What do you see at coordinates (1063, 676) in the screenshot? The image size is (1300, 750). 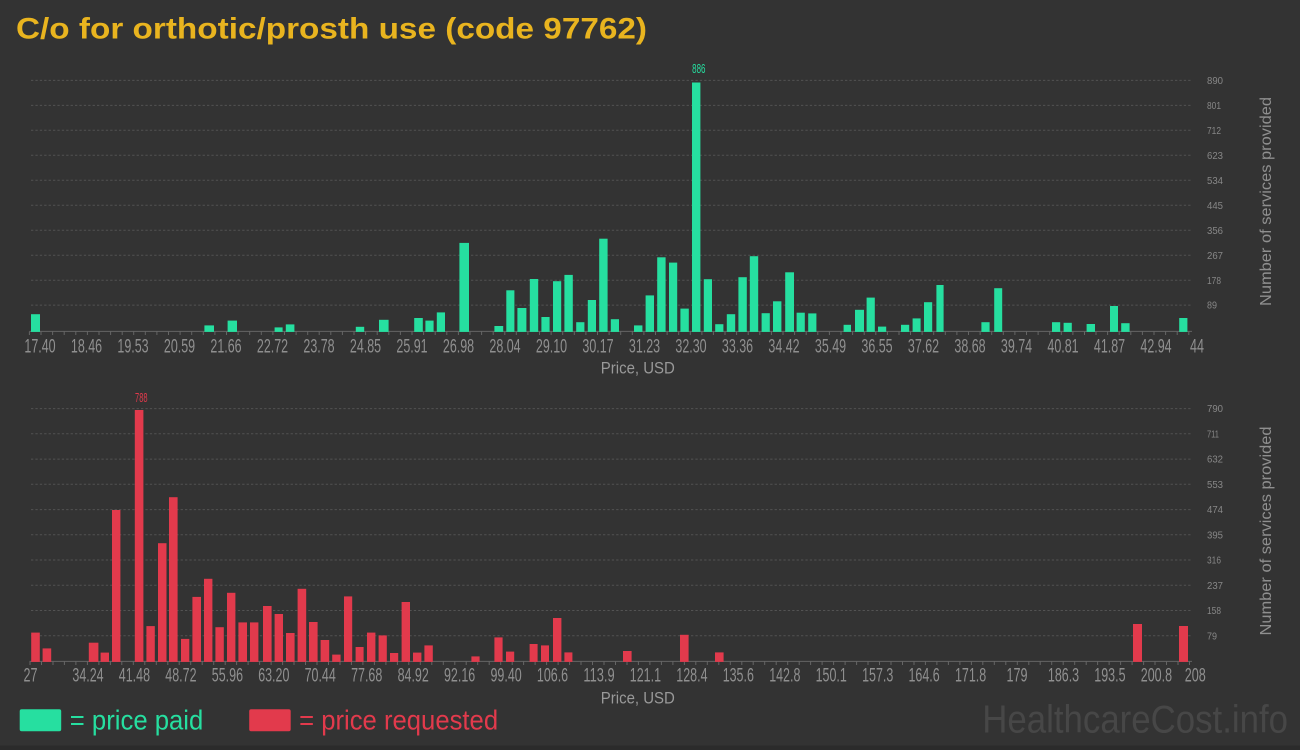 I see `svg-text: 186.3` at bounding box center [1063, 676].